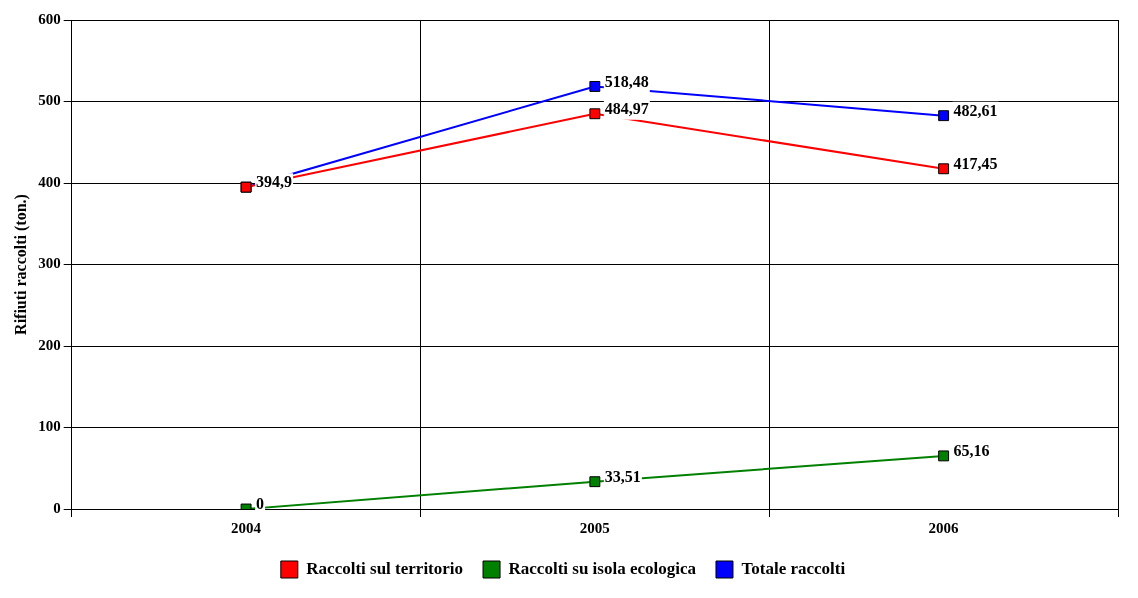  Describe the element at coordinates (274, 182) in the screenshot. I see `data-label: 394,9` at that location.